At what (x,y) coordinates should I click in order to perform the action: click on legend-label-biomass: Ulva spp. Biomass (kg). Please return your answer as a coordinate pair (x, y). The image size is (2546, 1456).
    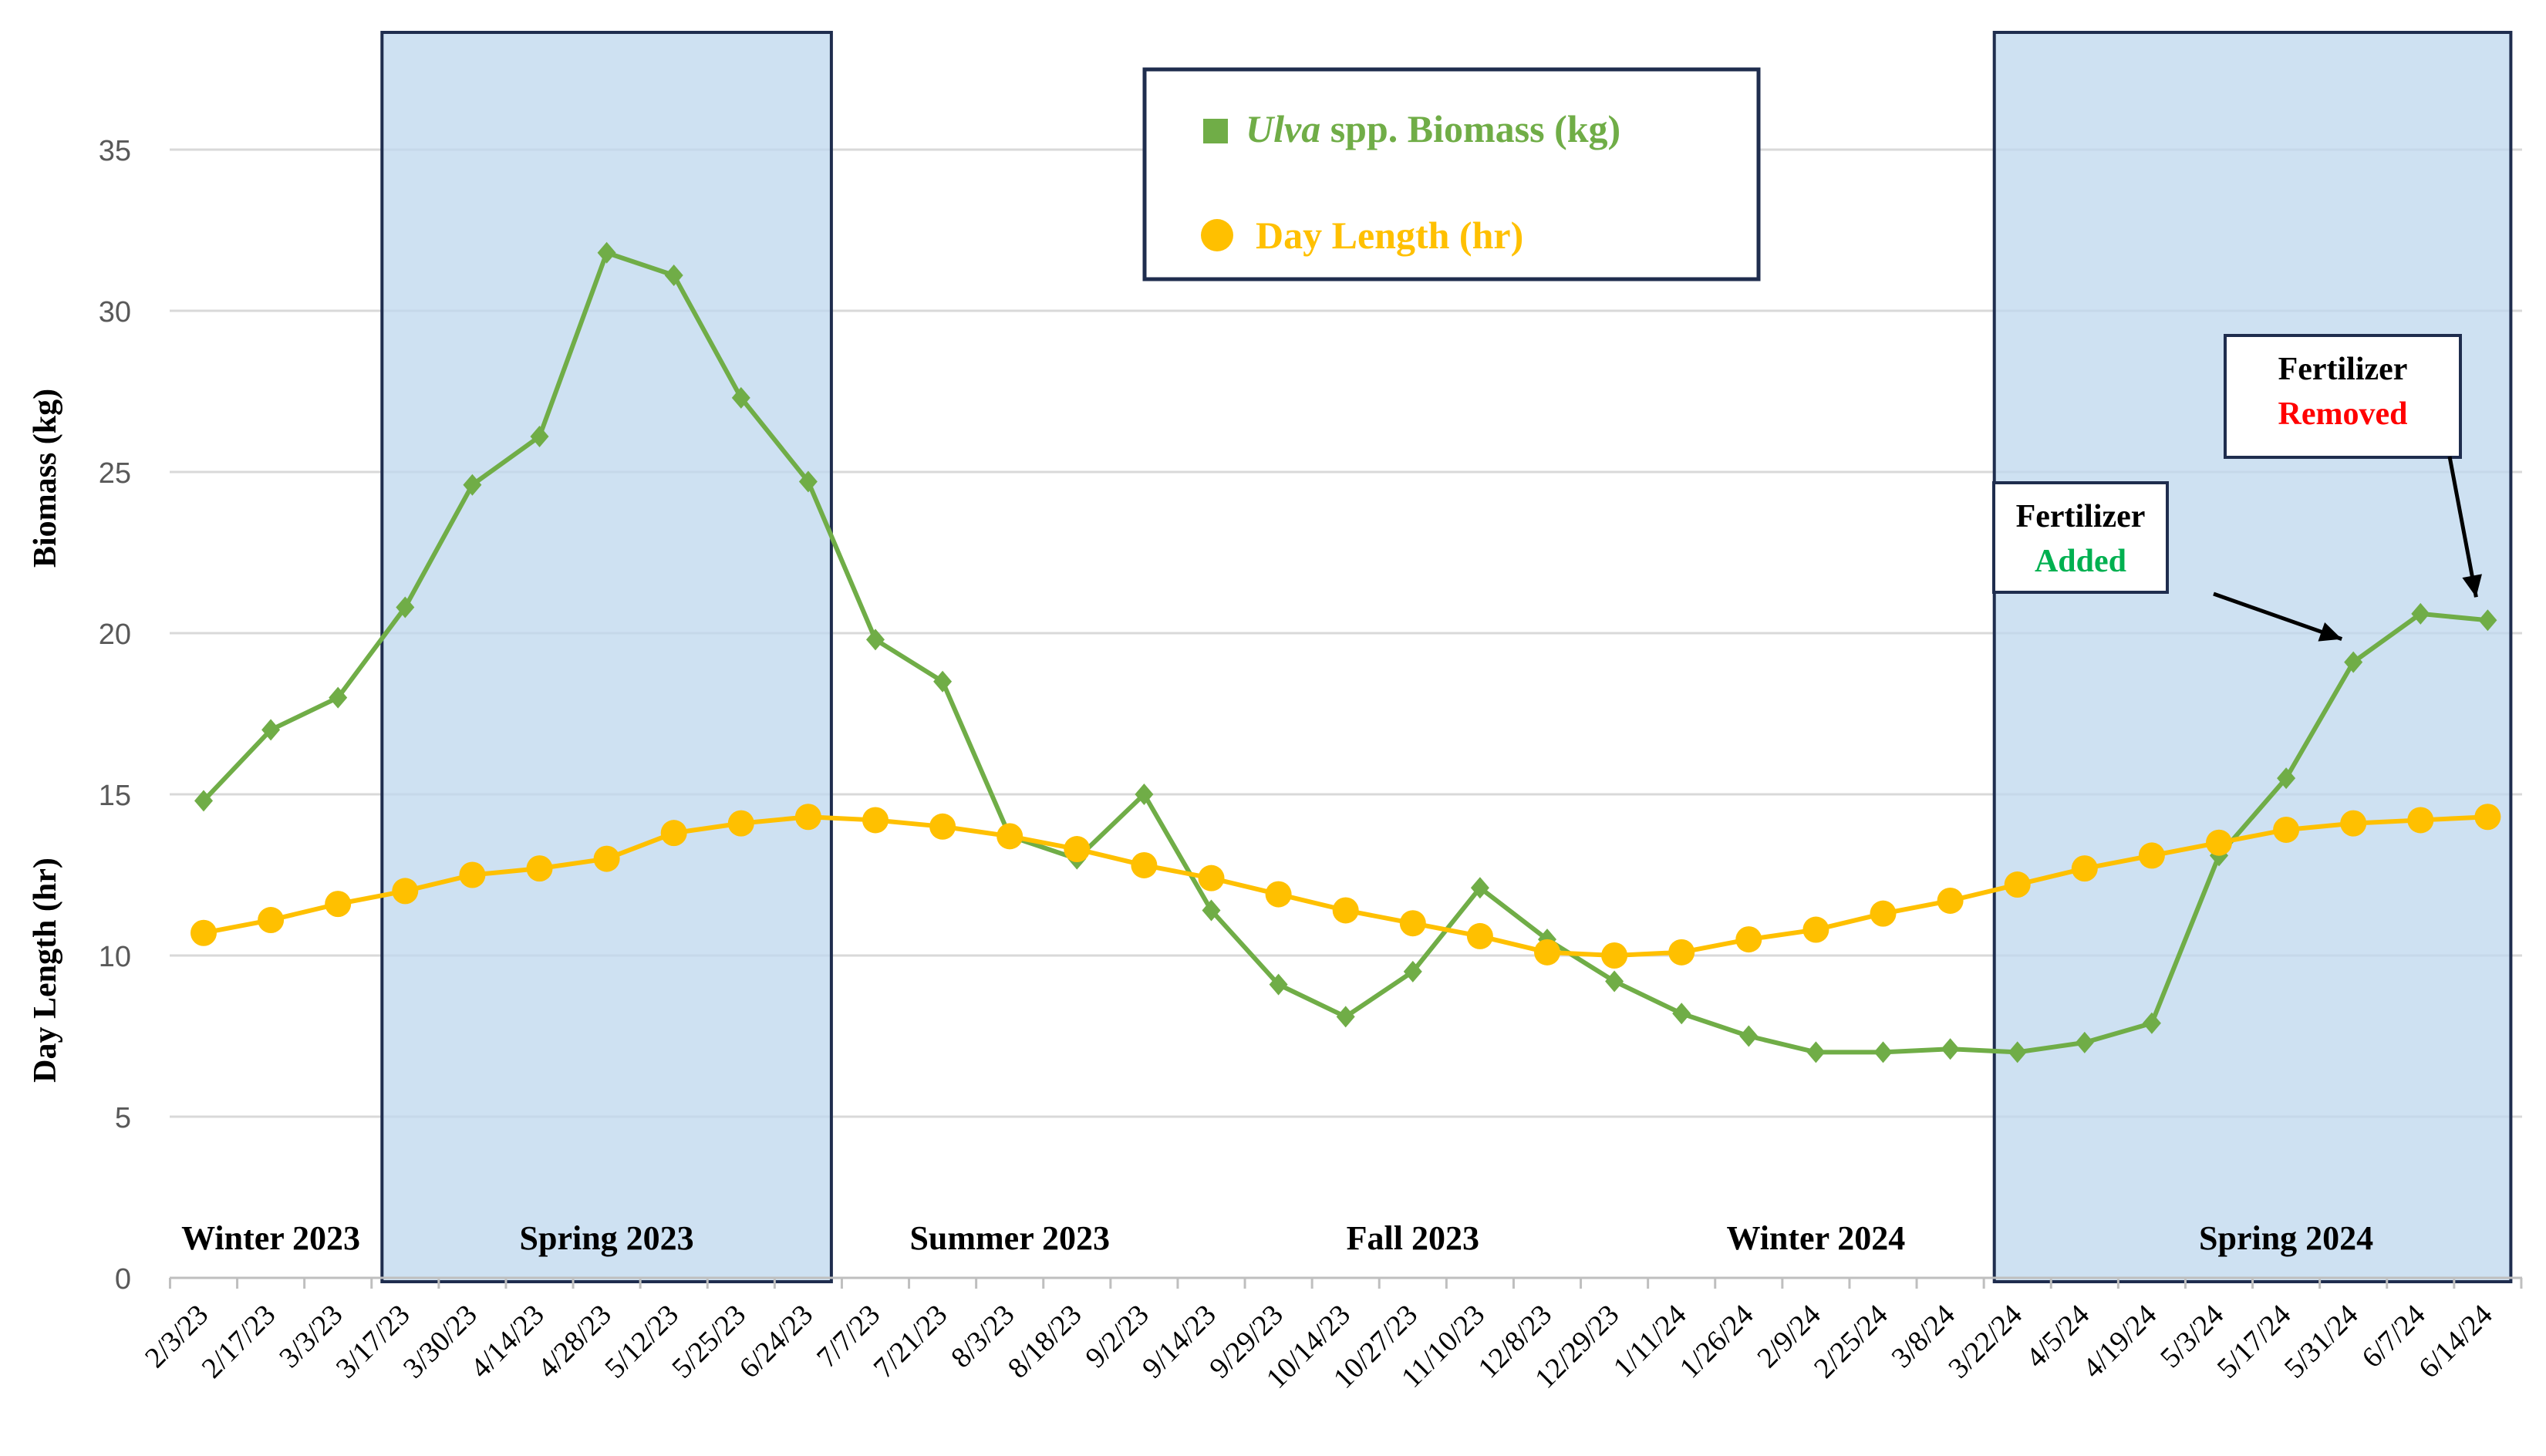
    Looking at the image, I should click on (1433, 129).